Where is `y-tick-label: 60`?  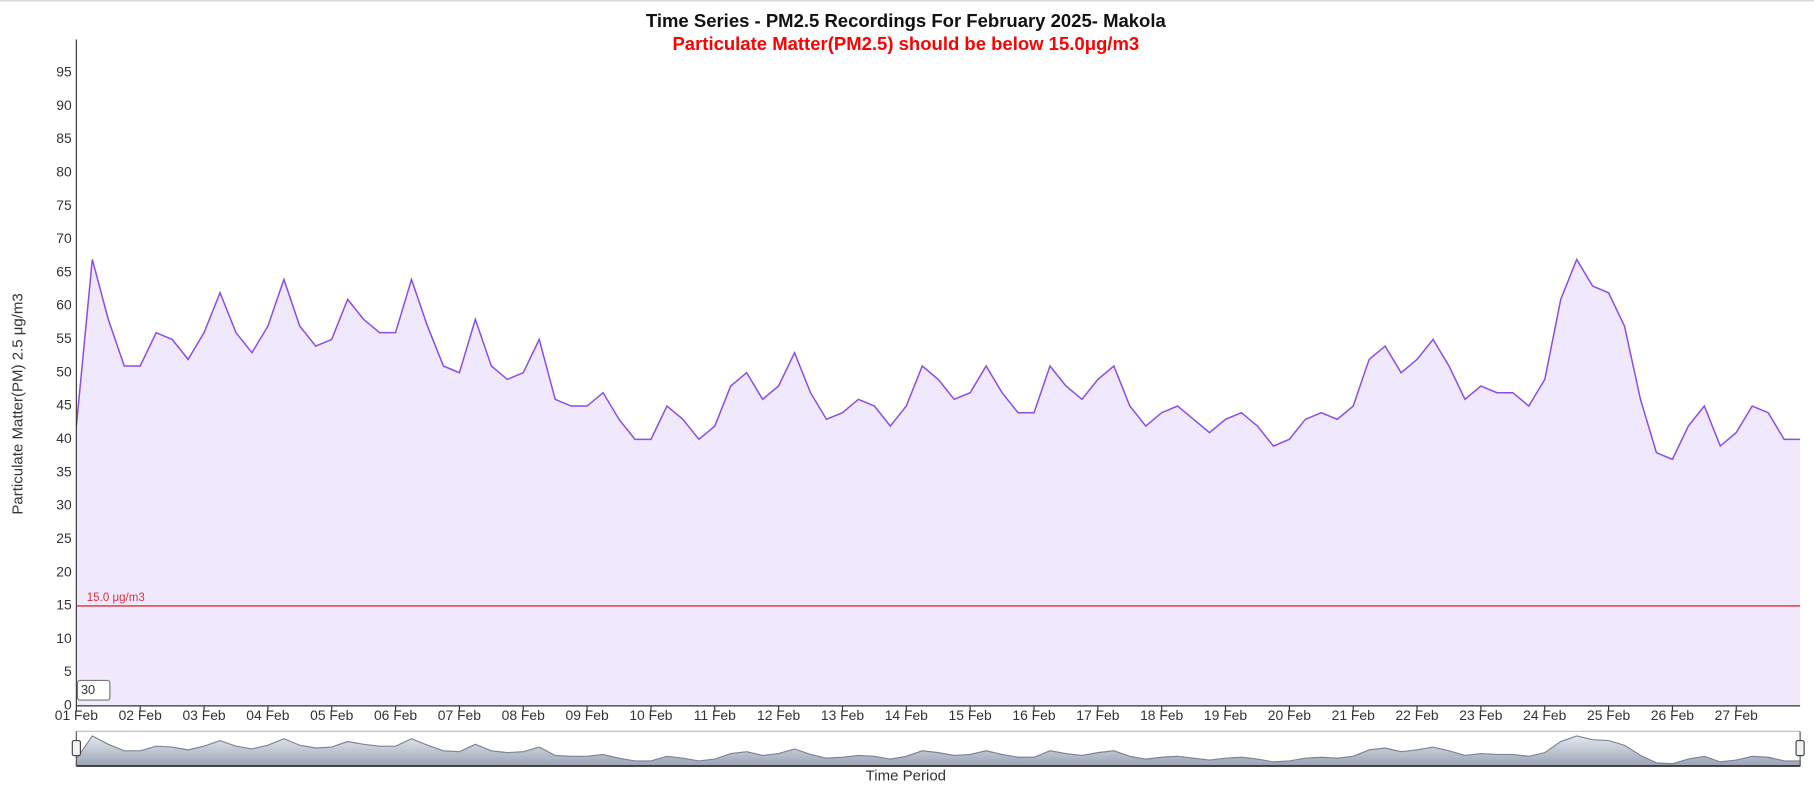
y-tick-label: 60 is located at coordinates (64, 305).